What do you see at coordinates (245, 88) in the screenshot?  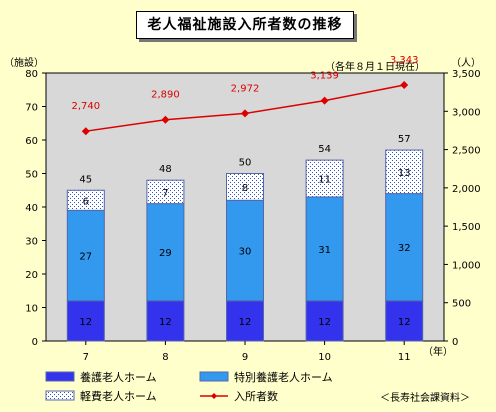 I see `line-series-label: 2,972` at bounding box center [245, 88].